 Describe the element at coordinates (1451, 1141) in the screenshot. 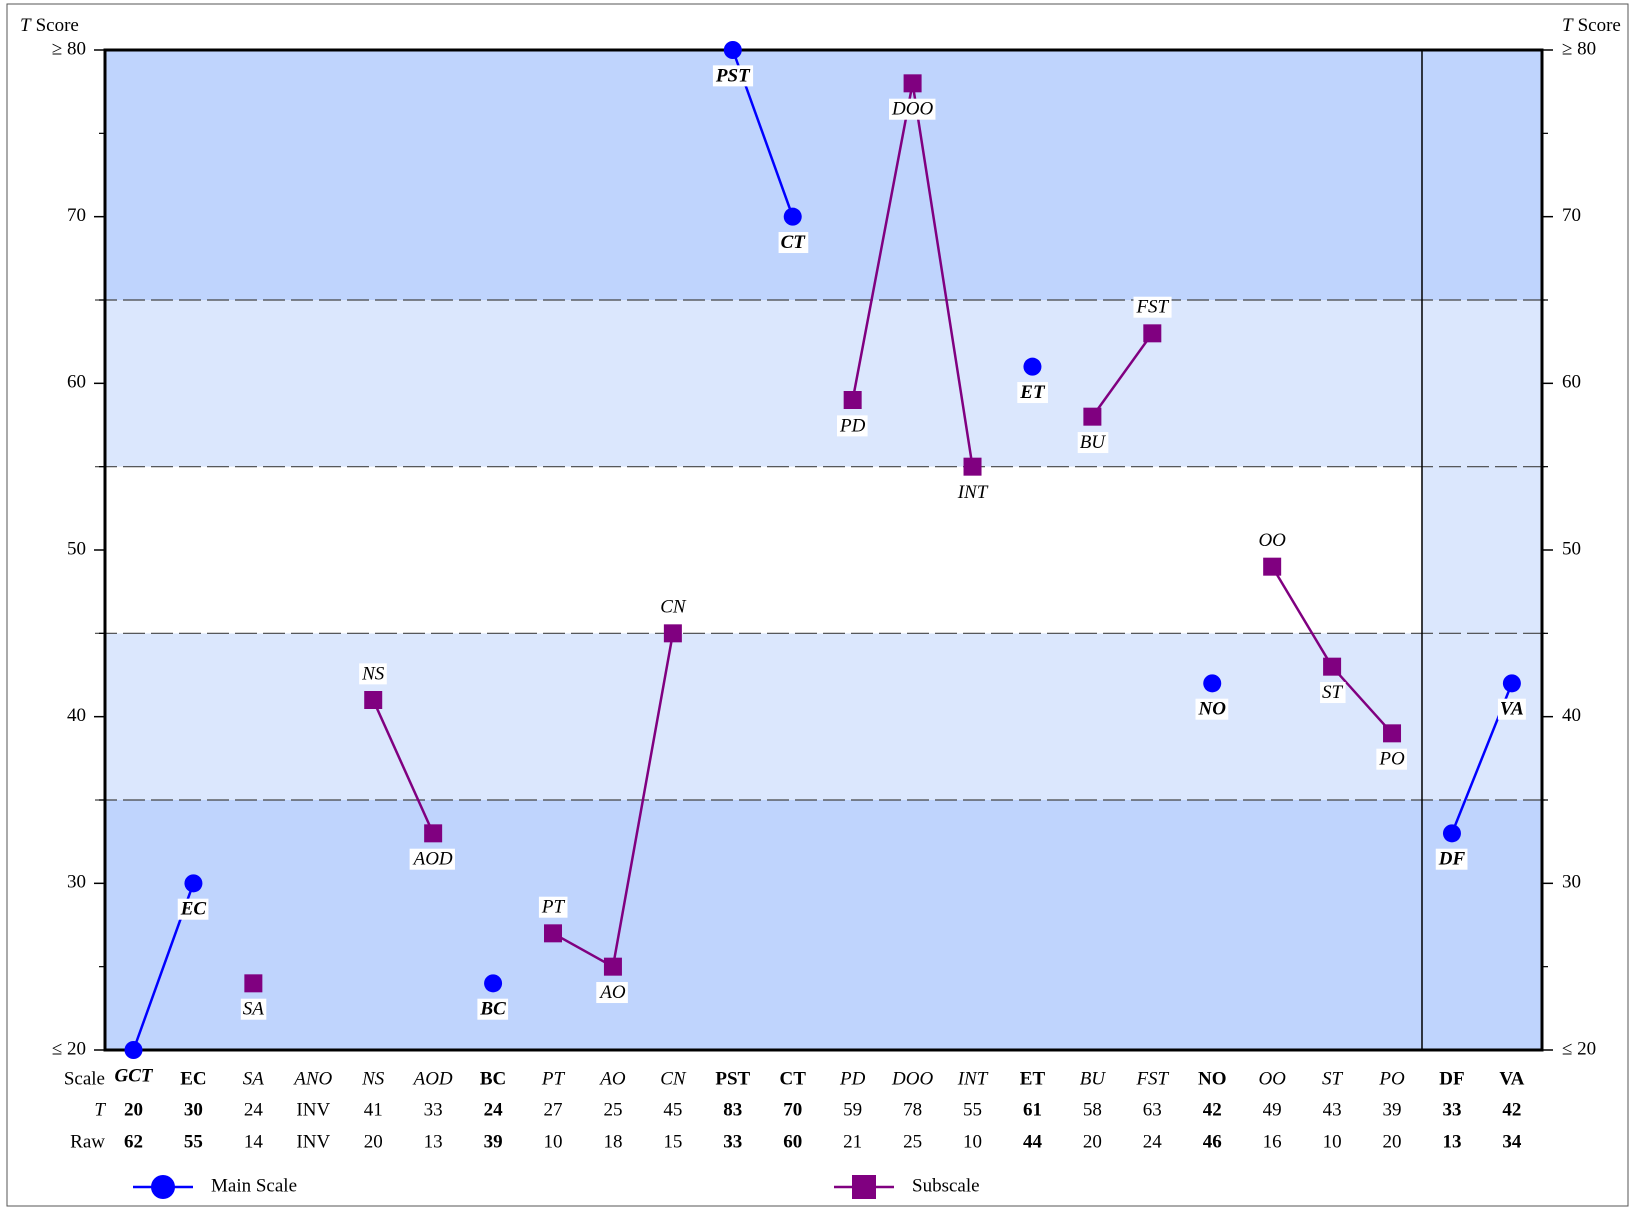

I see `raw-score: 13` at that location.